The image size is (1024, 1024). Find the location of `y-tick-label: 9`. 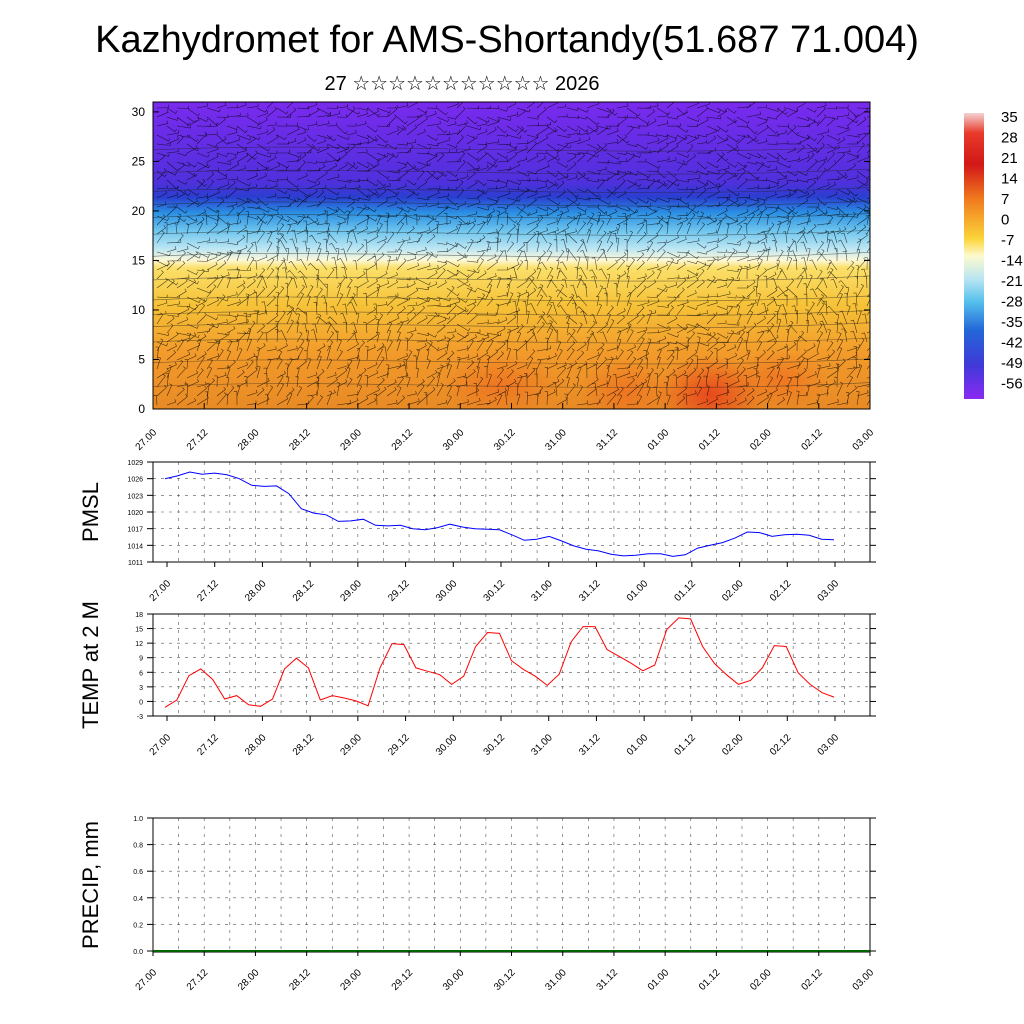

y-tick-label: 9 is located at coordinates (141, 659).